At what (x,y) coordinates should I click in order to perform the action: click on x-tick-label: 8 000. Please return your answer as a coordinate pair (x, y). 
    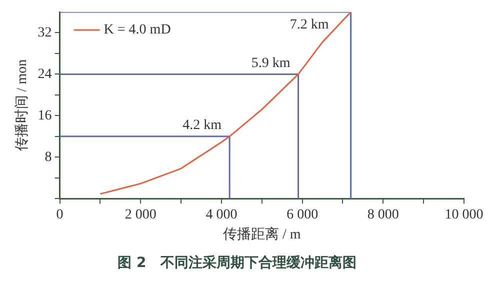
    Looking at the image, I should click on (383, 215).